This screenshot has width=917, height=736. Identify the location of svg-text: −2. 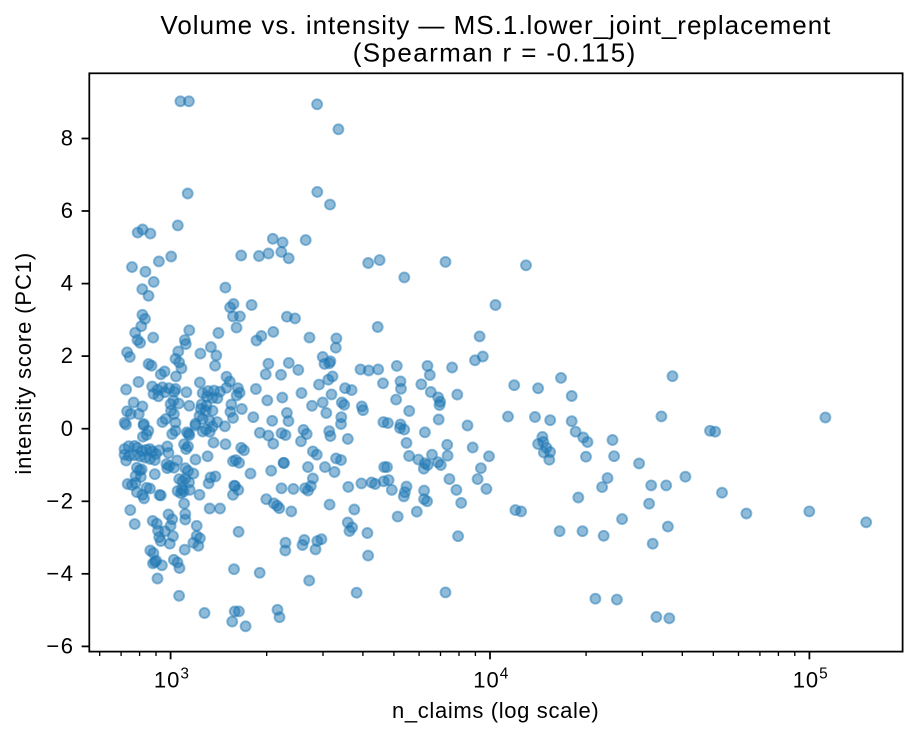
(60, 500).